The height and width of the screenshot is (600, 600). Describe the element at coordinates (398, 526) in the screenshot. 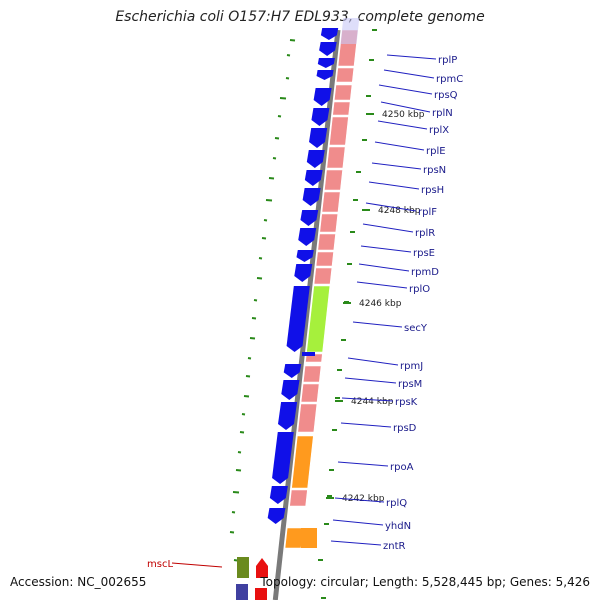

I see `gene-label-yhdN: yhdN` at that location.